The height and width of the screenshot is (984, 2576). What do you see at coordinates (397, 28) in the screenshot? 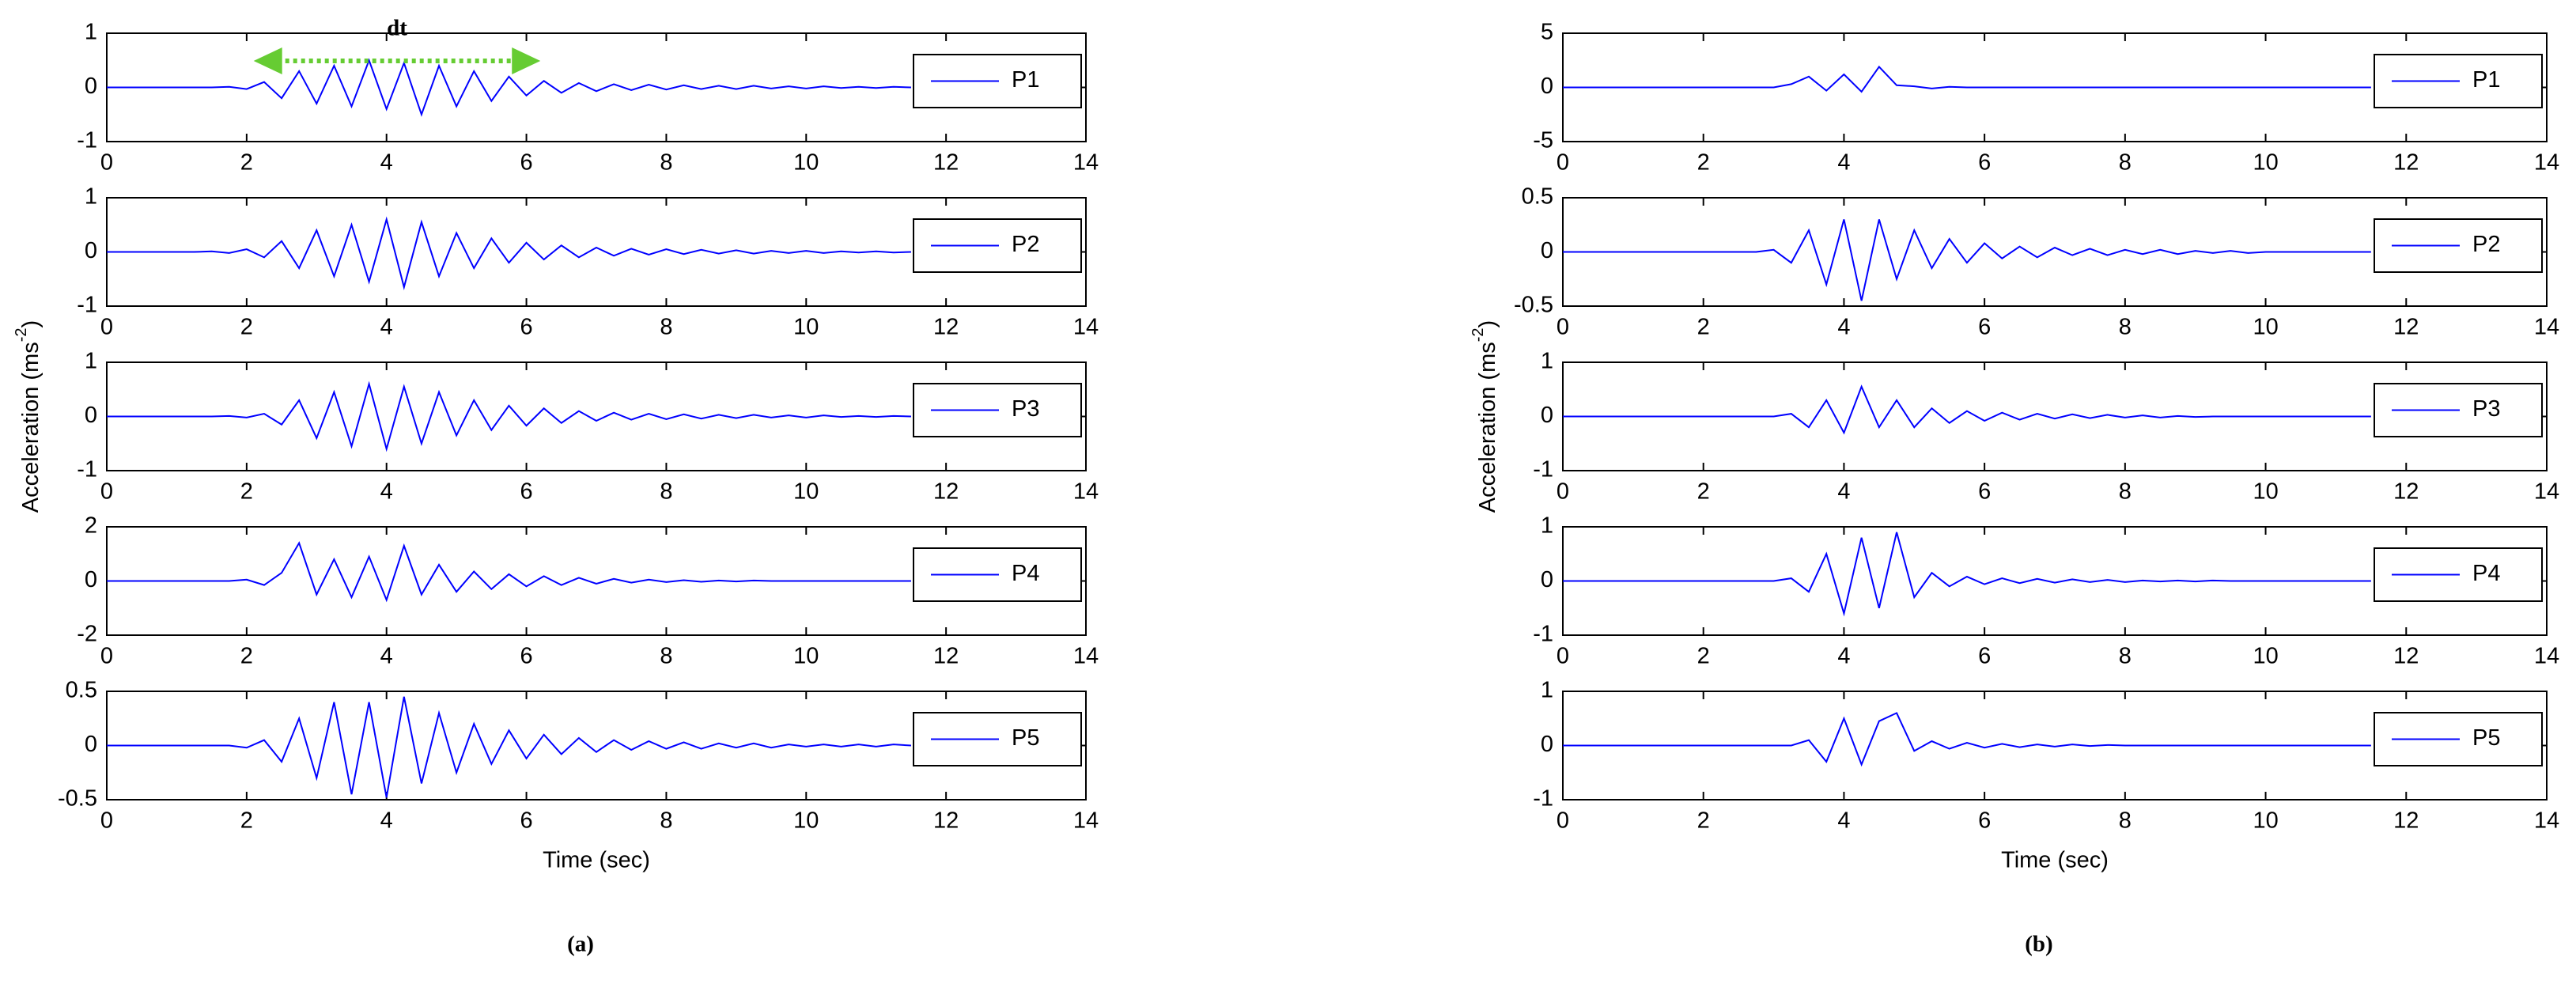
I see `annotation-text: dt` at bounding box center [397, 28].